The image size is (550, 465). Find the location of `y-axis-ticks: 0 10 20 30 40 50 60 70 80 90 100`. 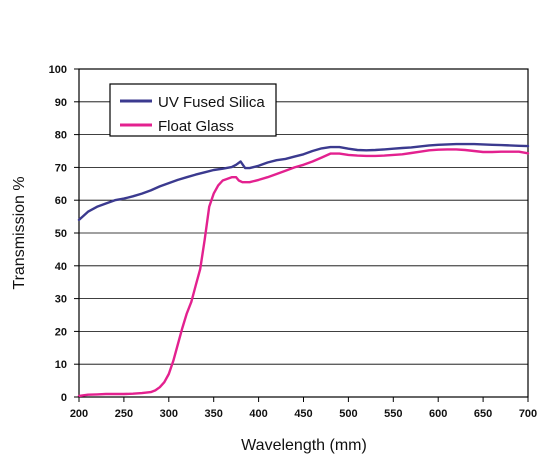

y-axis-ticks: 0 10 20 30 40 50 60 70 80 90 100 is located at coordinates (64, 234).